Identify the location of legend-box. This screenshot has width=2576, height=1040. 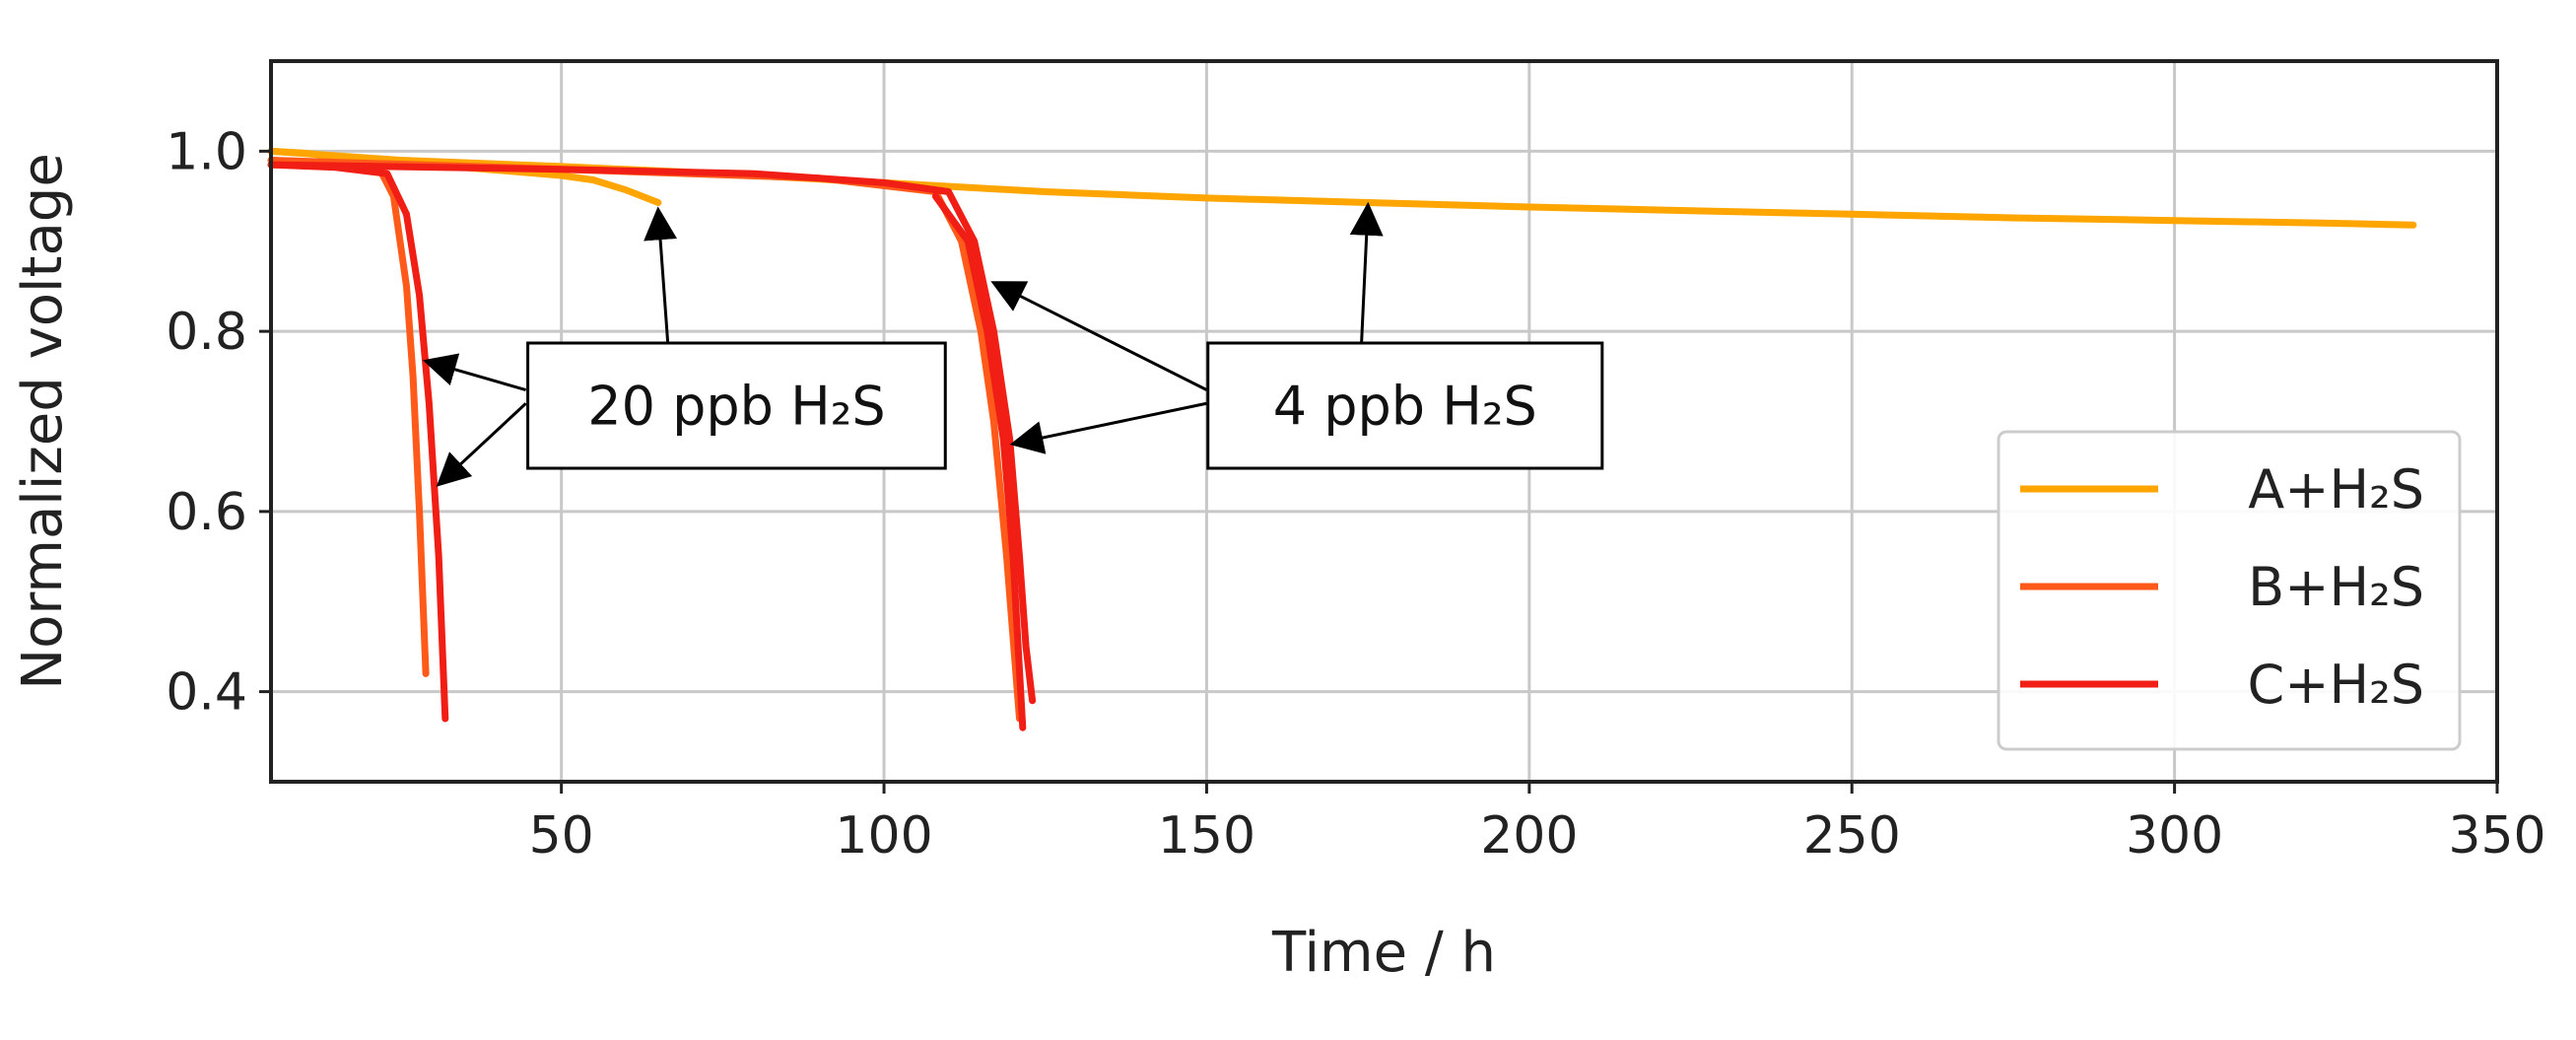
(2229, 590).